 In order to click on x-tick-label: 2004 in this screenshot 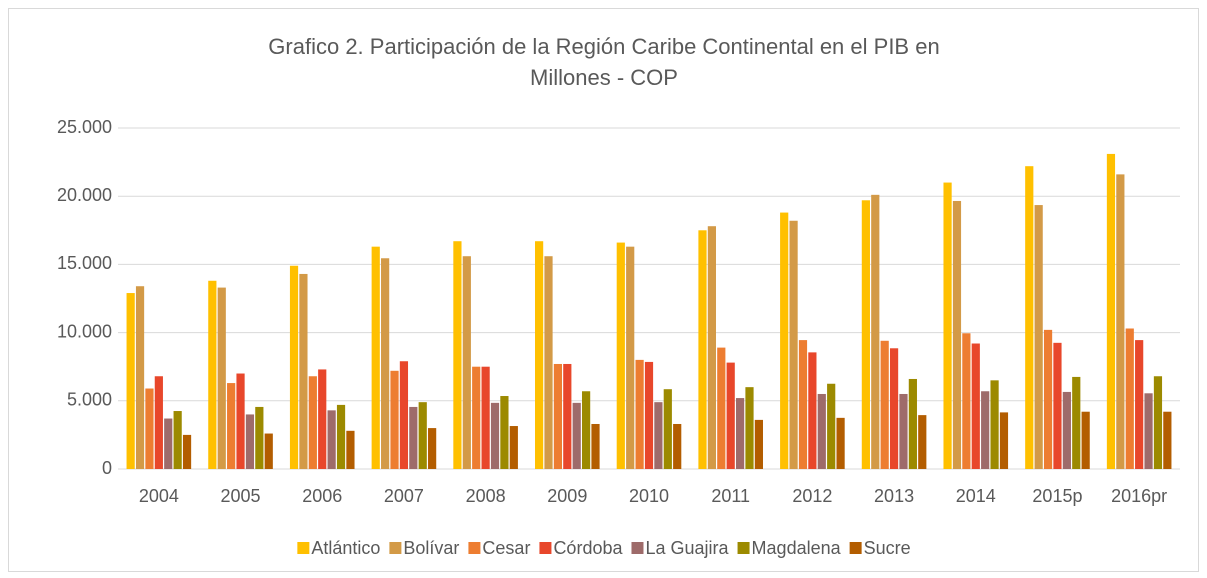, I will do `click(159, 496)`.